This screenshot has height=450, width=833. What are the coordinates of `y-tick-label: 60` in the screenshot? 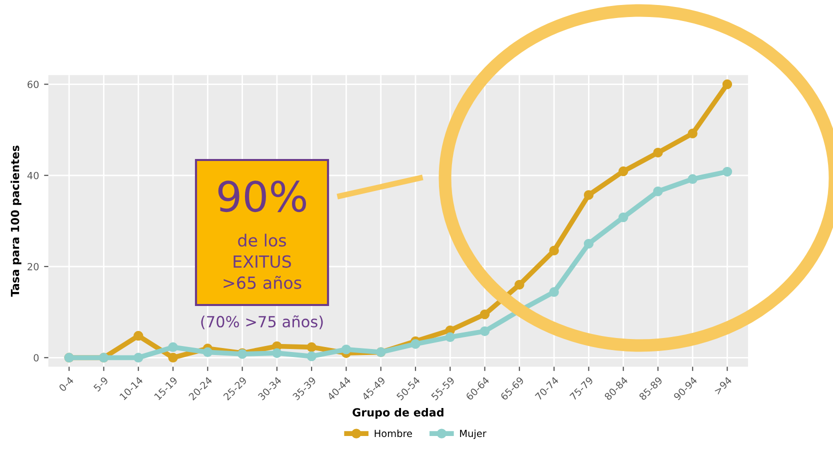 It's located at (33, 84).